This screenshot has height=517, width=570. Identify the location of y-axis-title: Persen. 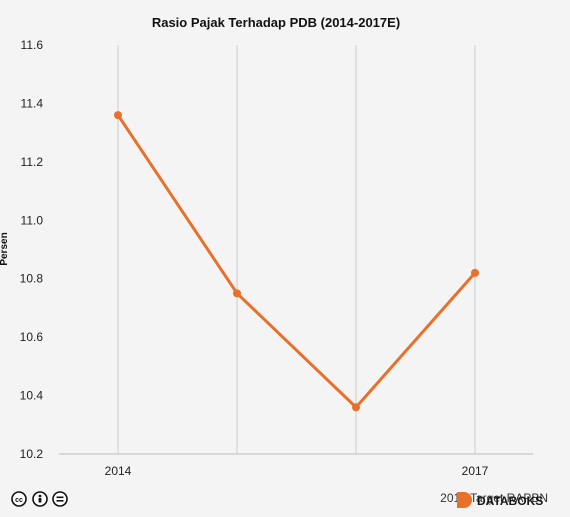
(5, 248).